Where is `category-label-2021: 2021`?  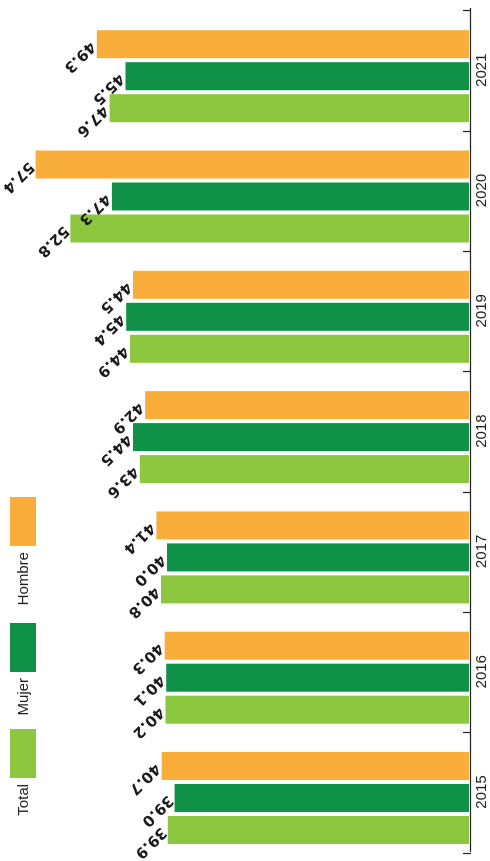
category-label-2021: 2021 is located at coordinates (481, 70).